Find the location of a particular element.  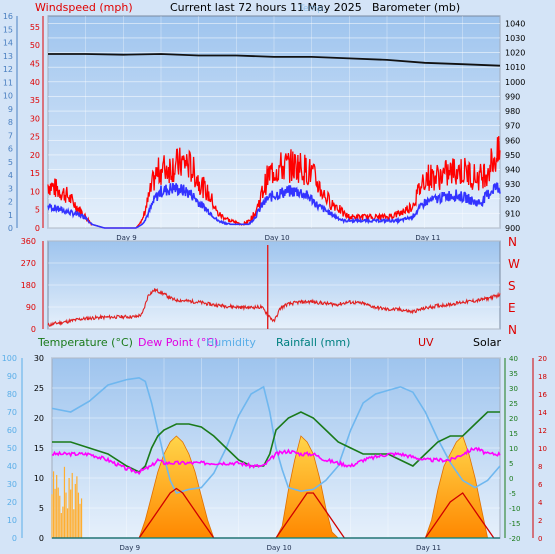

left-outer-tick-label: 14 is located at coordinates (8, 43).